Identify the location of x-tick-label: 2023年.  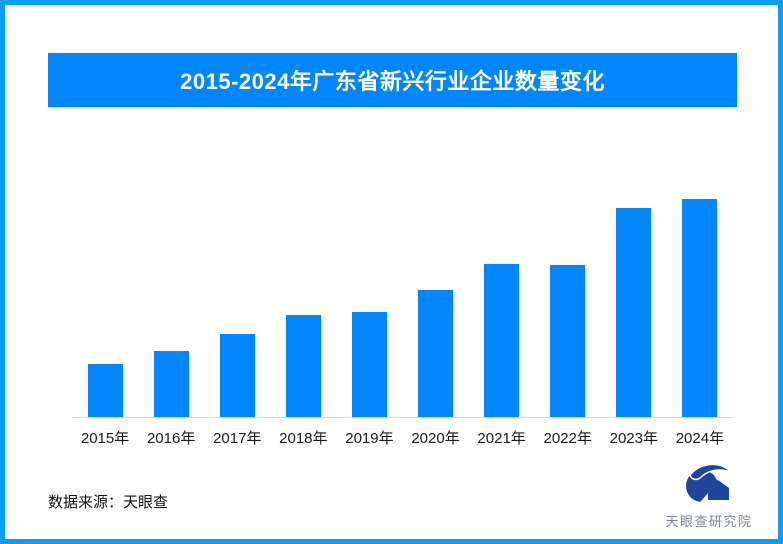
(633, 438).